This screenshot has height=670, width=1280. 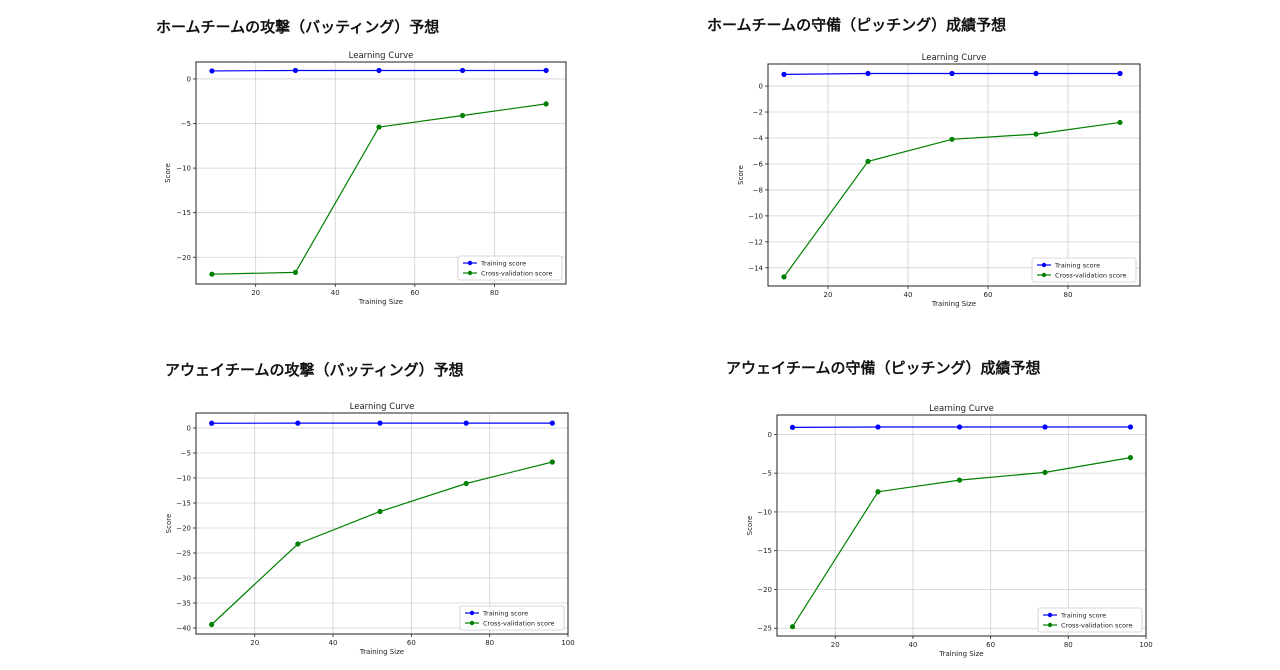 I want to click on y-tick-label: −25, so click(x=764, y=629).